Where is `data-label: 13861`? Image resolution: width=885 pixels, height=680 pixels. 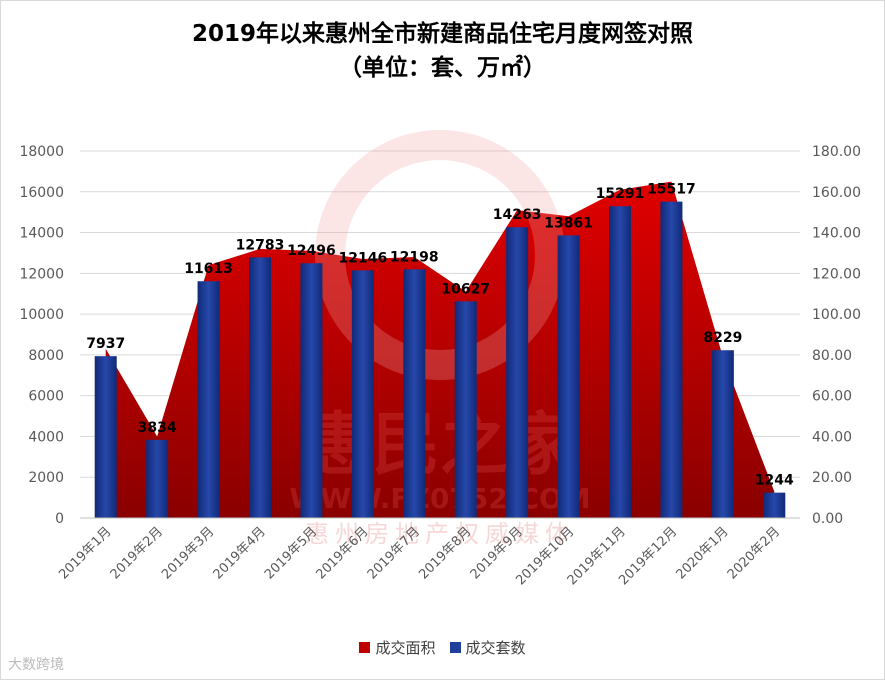
data-label: 13861 is located at coordinates (568, 223).